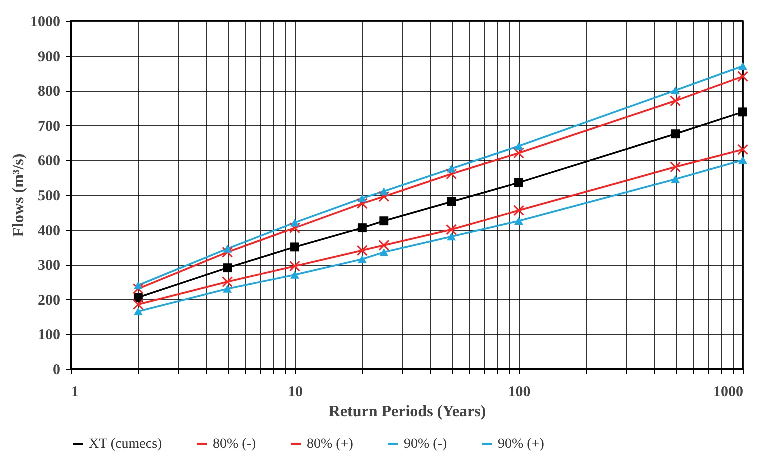 This screenshot has width=779, height=460. Describe the element at coordinates (19, 196) in the screenshot. I see `y-axis-title: Flows (m³/s)` at that location.